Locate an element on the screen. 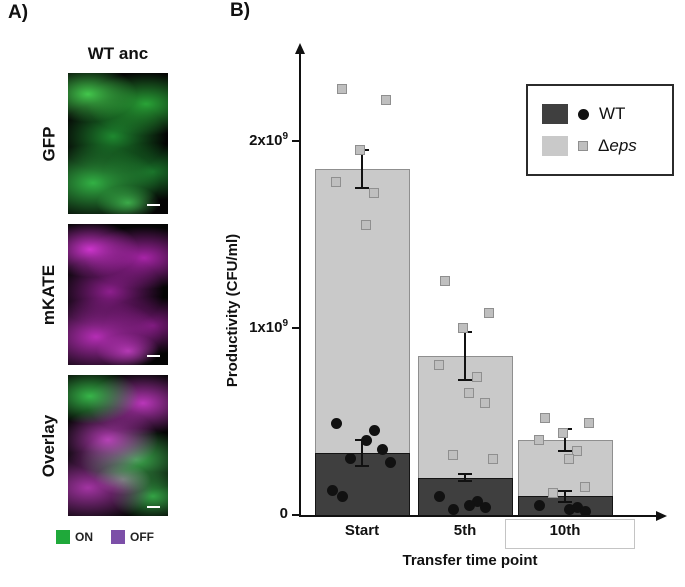 The image size is (685, 587). channel-label-overlay: Overlay is located at coordinates (49, 445).